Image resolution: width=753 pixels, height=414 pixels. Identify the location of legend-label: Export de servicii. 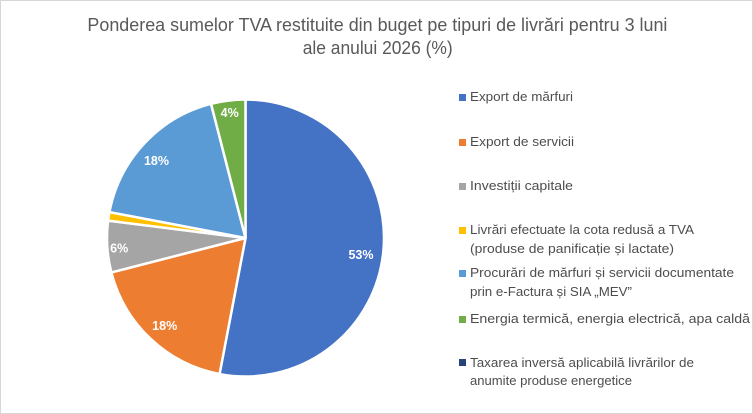
(522, 142).